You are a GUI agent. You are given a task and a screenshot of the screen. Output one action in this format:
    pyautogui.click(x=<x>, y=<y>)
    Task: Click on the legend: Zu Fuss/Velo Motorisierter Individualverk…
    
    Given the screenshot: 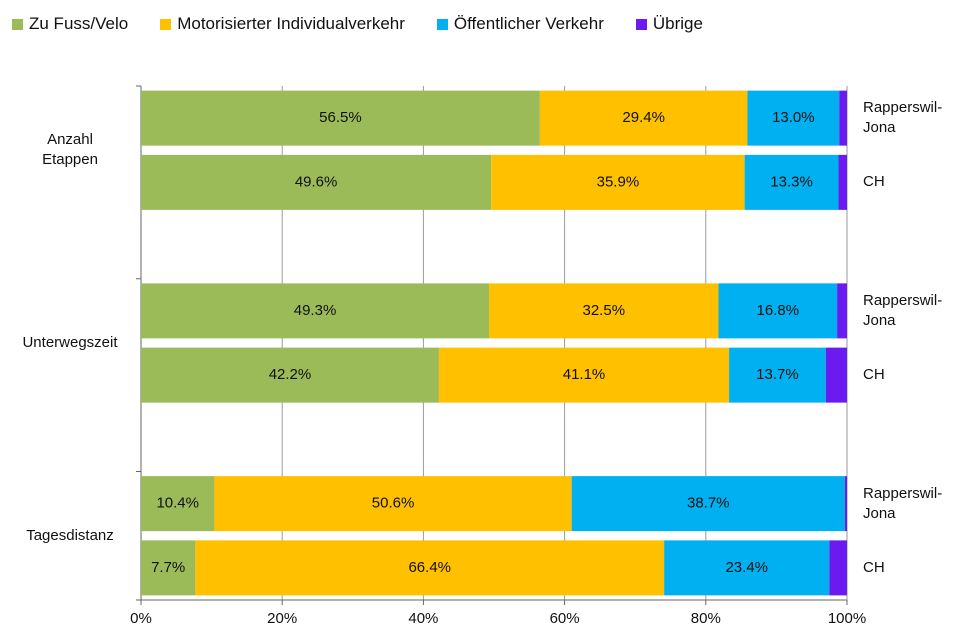 What is the action you would take?
    pyautogui.click(x=357, y=24)
    